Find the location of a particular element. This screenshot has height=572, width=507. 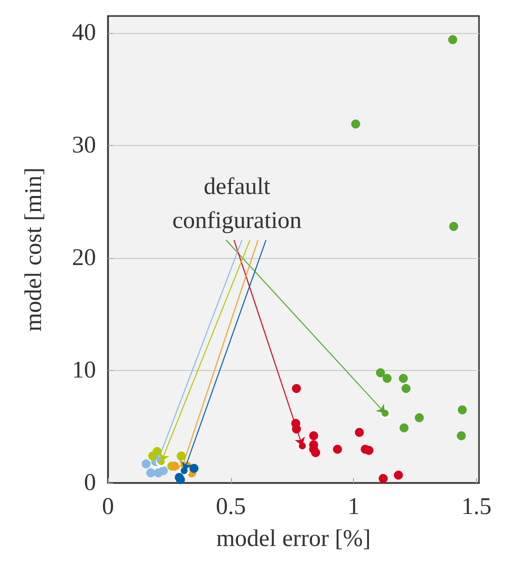

x-tick-label: 1.5 is located at coordinates (477, 507).